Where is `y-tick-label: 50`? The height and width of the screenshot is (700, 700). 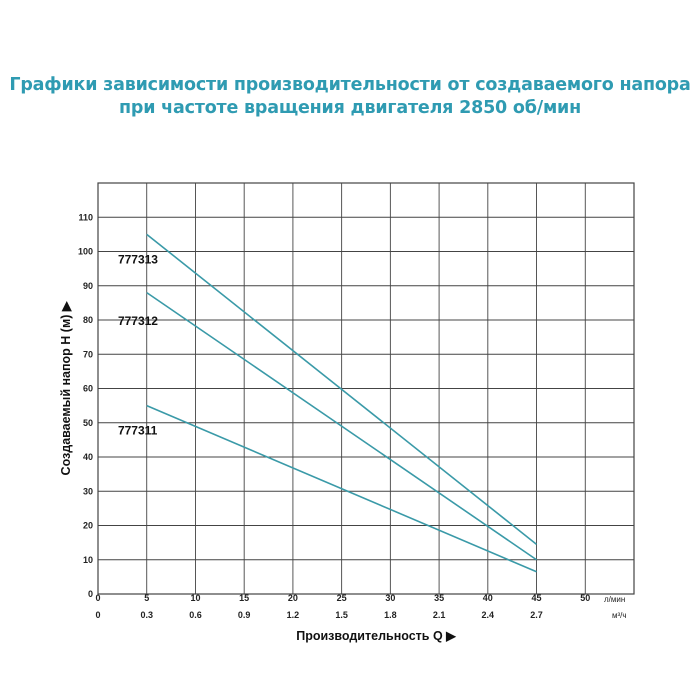 y-tick-label: 50 is located at coordinates (88, 423).